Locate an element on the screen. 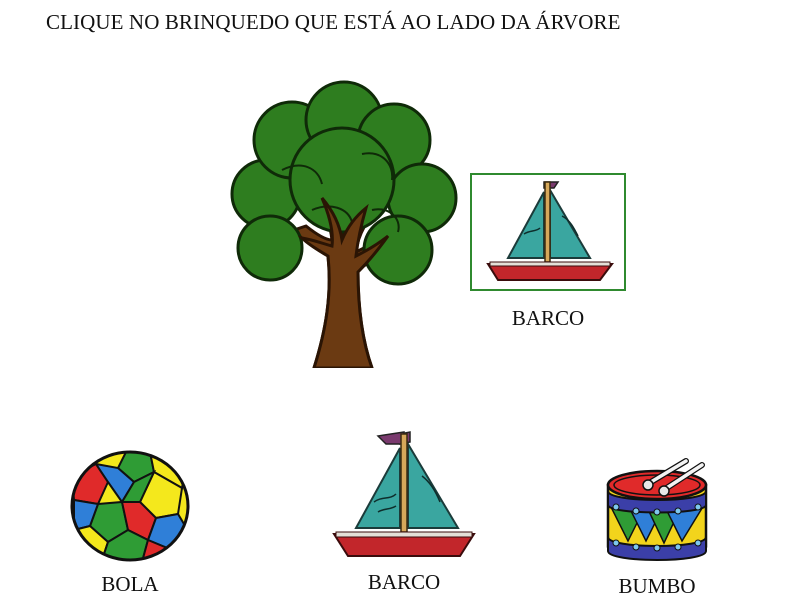 The width and height of the screenshot is (800, 600). boat-icon is located at coordinates (550, 231).